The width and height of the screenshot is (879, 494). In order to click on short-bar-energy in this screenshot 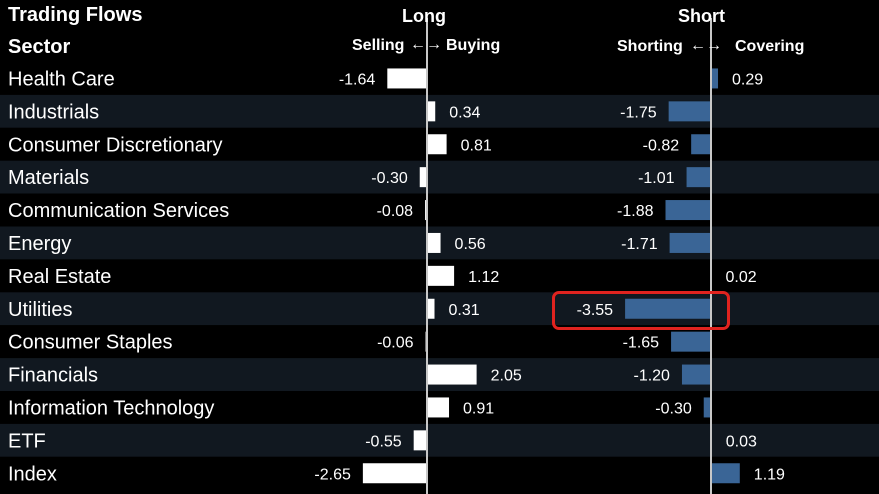, I will do `click(690, 242)`.